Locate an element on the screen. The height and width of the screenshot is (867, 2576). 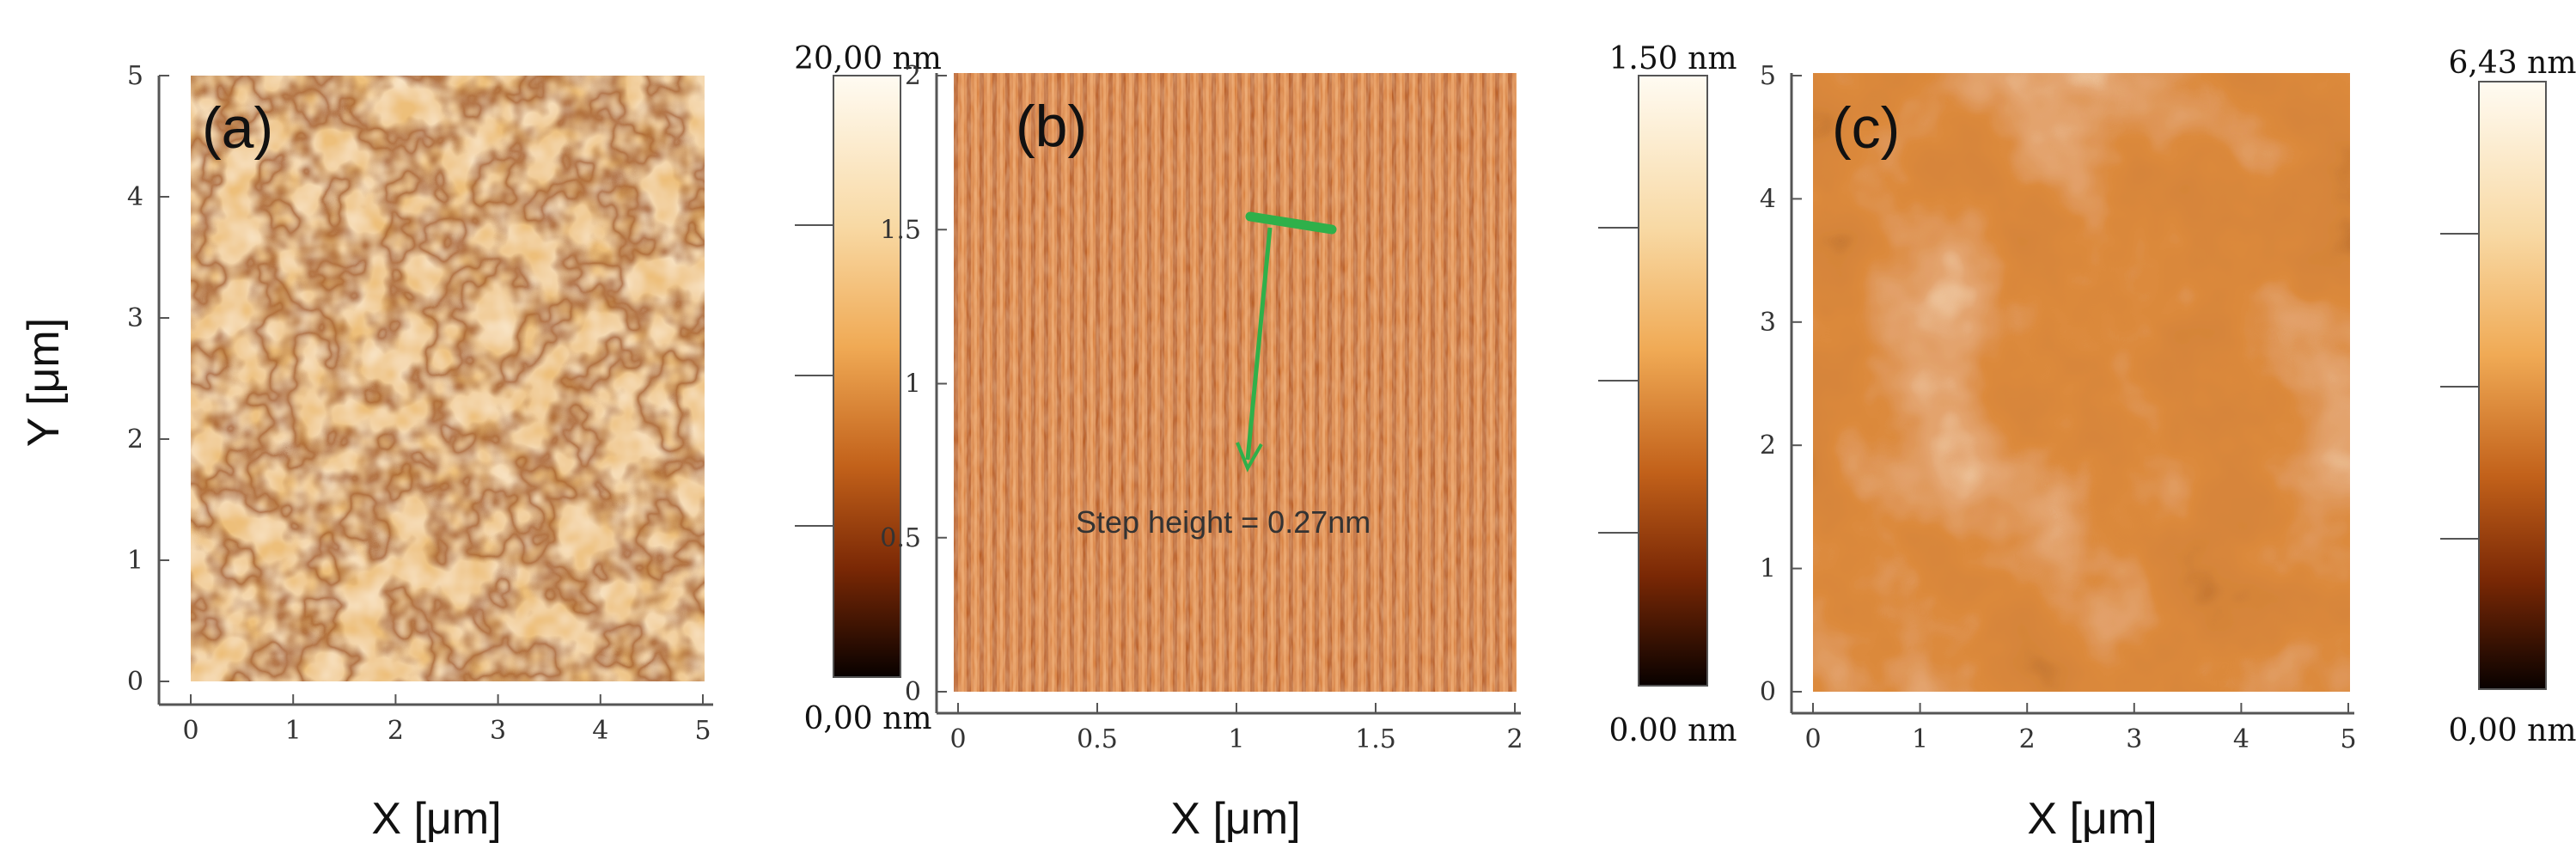
x-axis-label-b: X [μm] is located at coordinates (1235, 819).